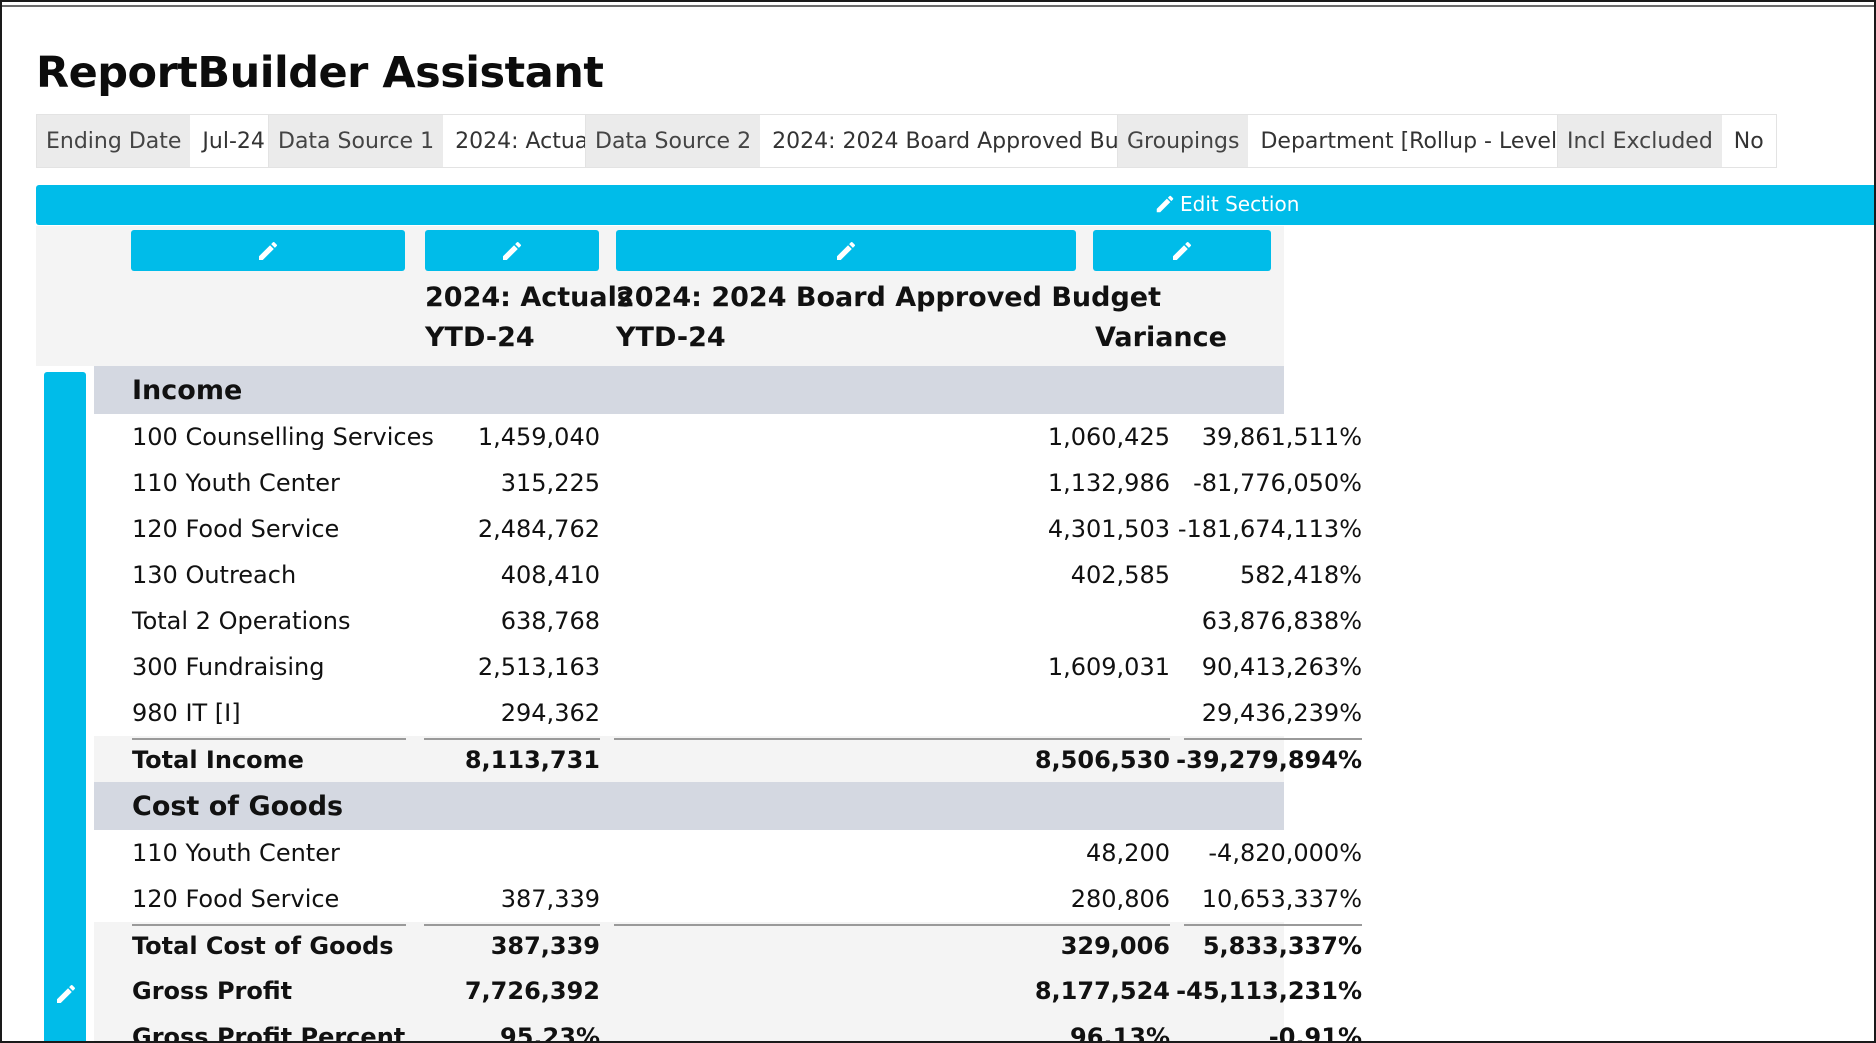  I want to click on column-header-actuals: 2024: Actuals YTD-24, so click(529, 318).